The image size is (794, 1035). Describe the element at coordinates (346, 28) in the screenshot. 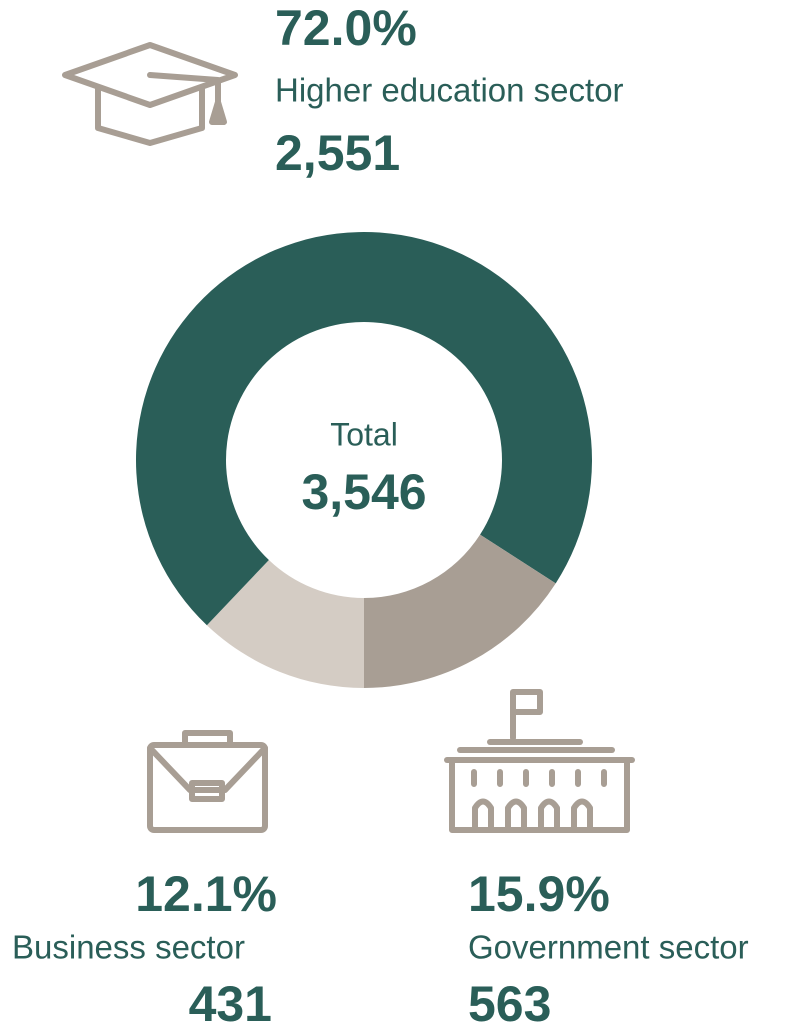

I see `percent-label: 72.0%` at that location.